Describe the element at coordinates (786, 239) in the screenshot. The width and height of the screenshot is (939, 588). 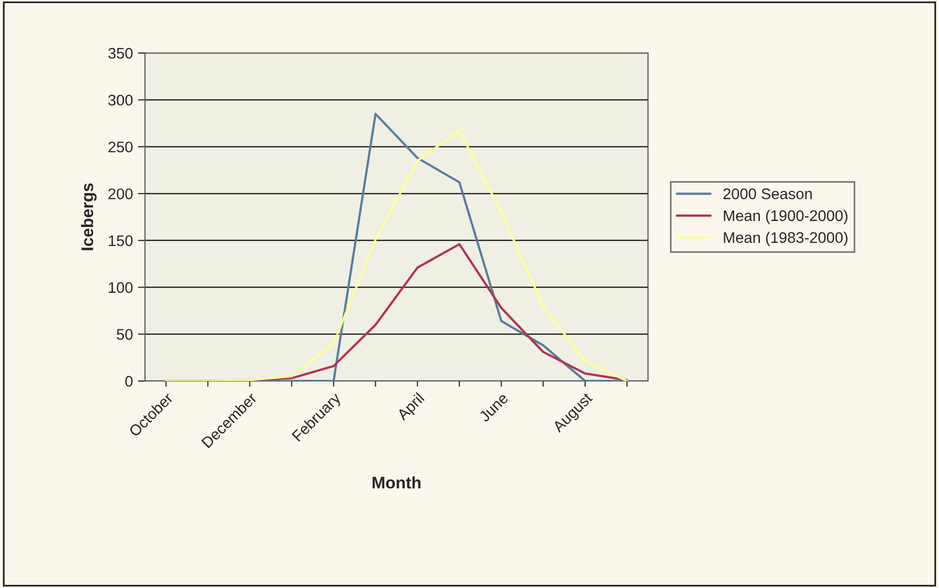
I see `legend-label: Mean (1983-2000)` at that location.